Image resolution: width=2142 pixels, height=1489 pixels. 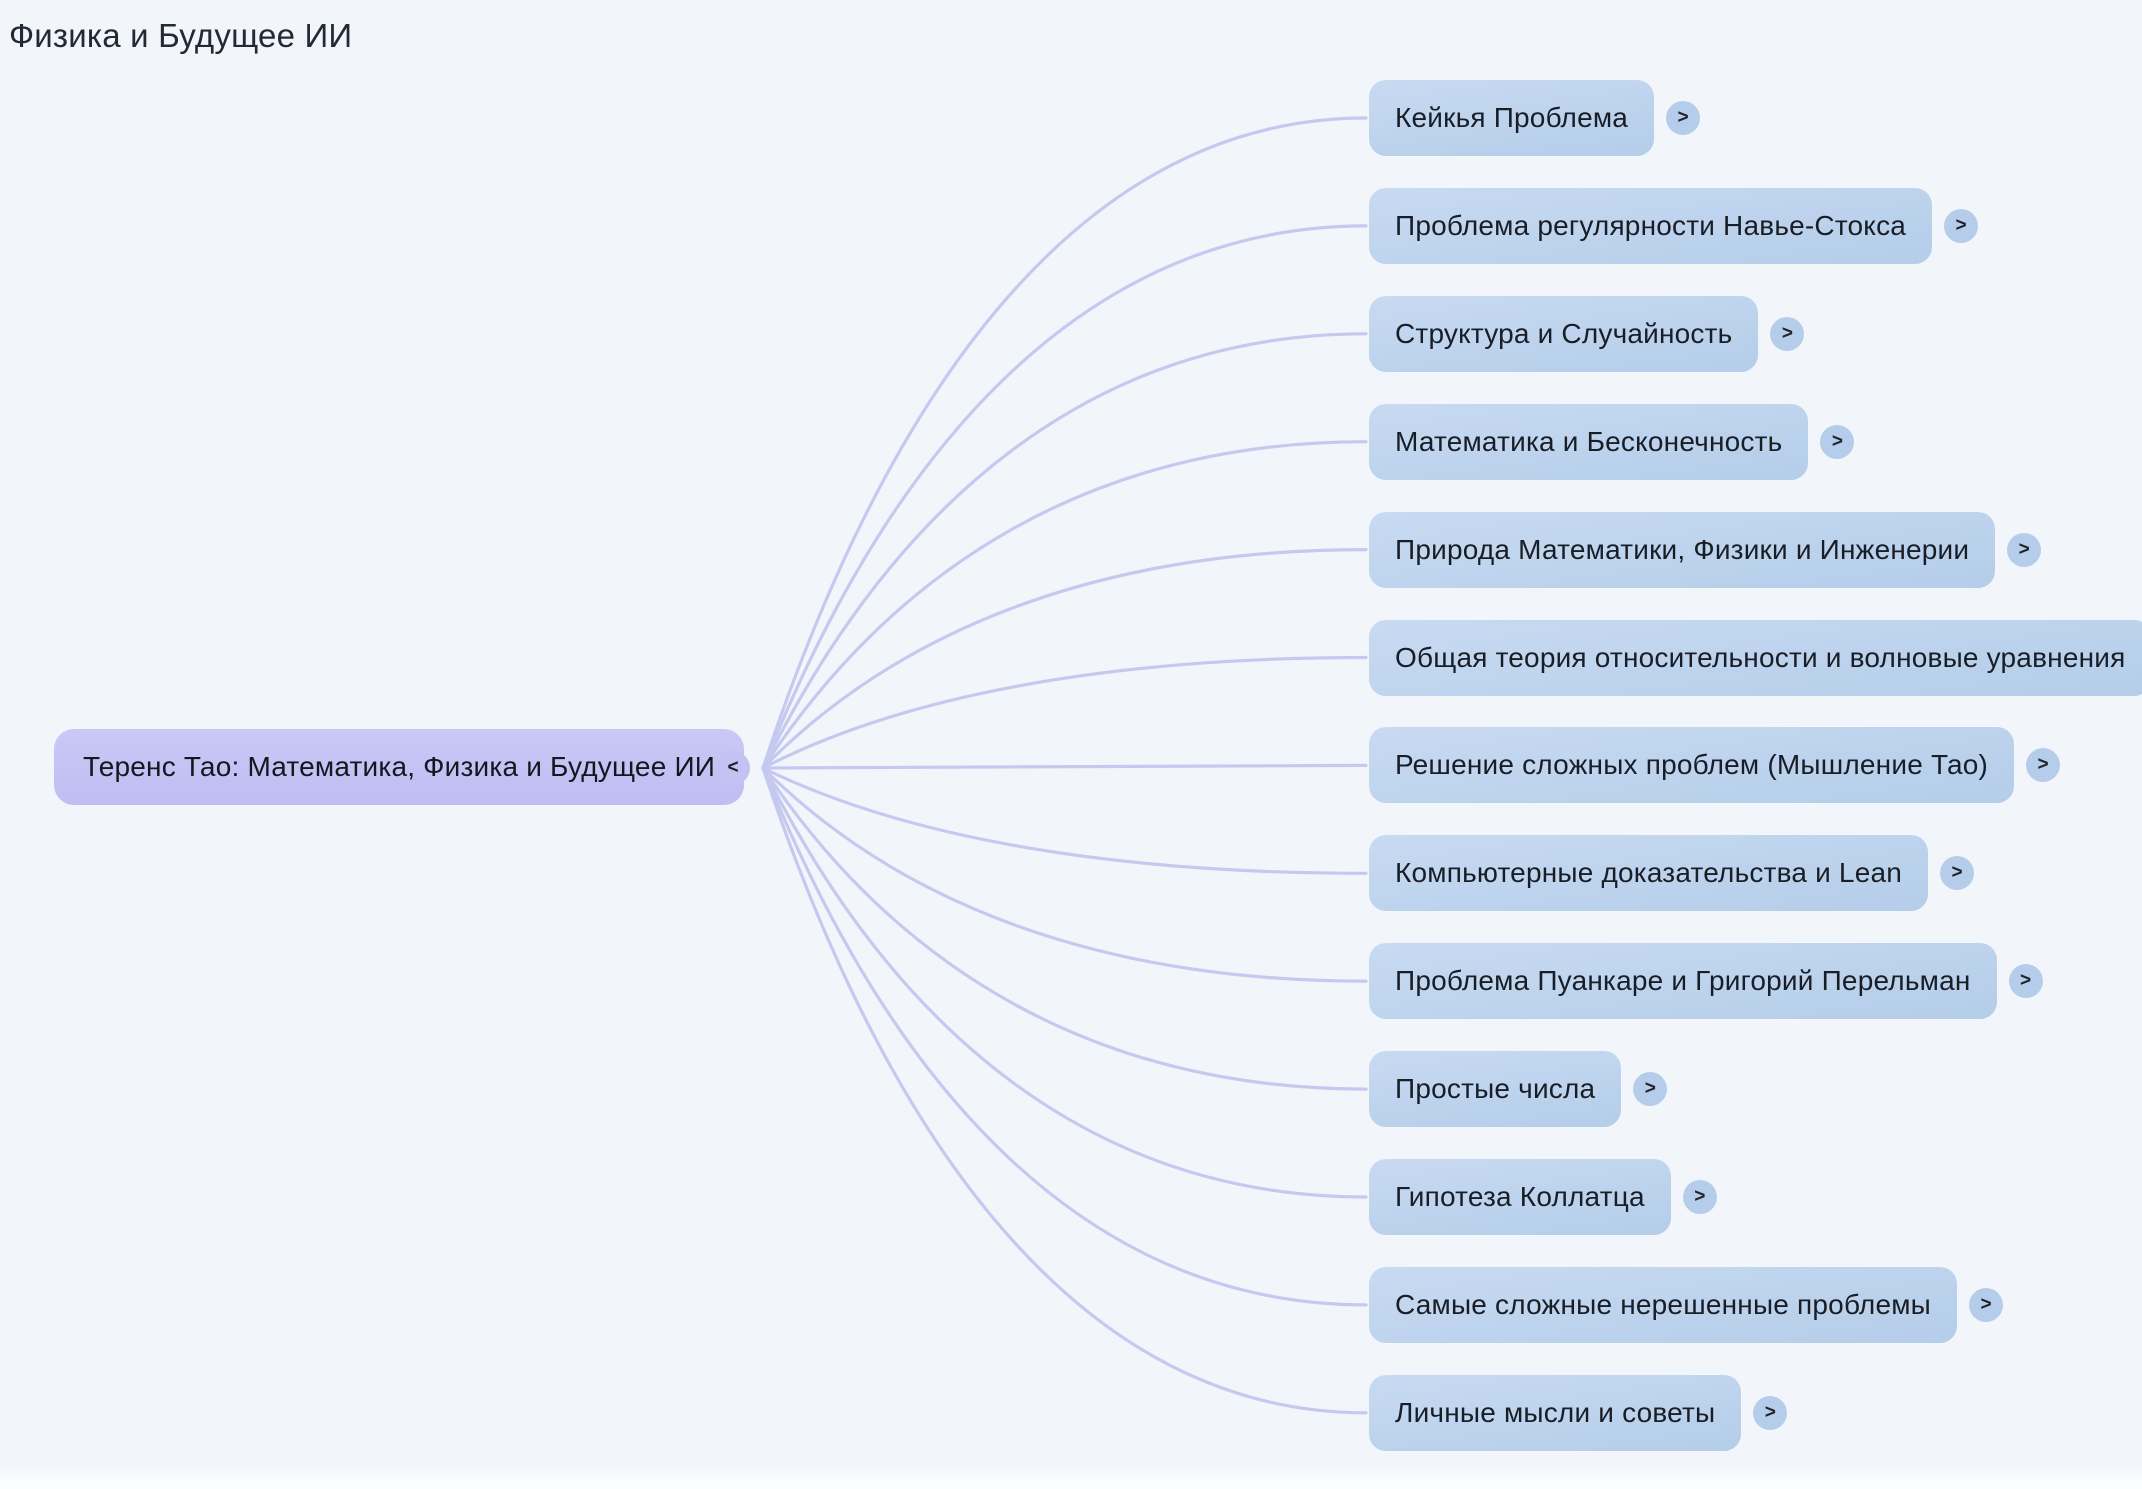 I want to click on child-node-label: Компьютерные доказательства и Lean, so click(x=1649, y=873).